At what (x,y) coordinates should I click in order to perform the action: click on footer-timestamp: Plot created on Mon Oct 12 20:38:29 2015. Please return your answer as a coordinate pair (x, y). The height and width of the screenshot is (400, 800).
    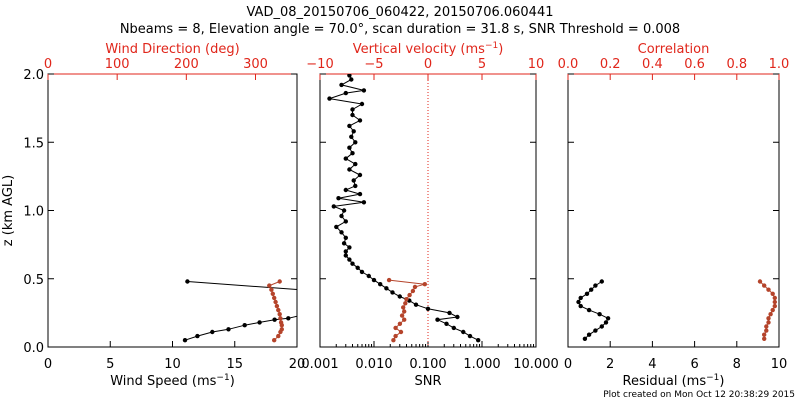
    Looking at the image, I should click on (699, 395).